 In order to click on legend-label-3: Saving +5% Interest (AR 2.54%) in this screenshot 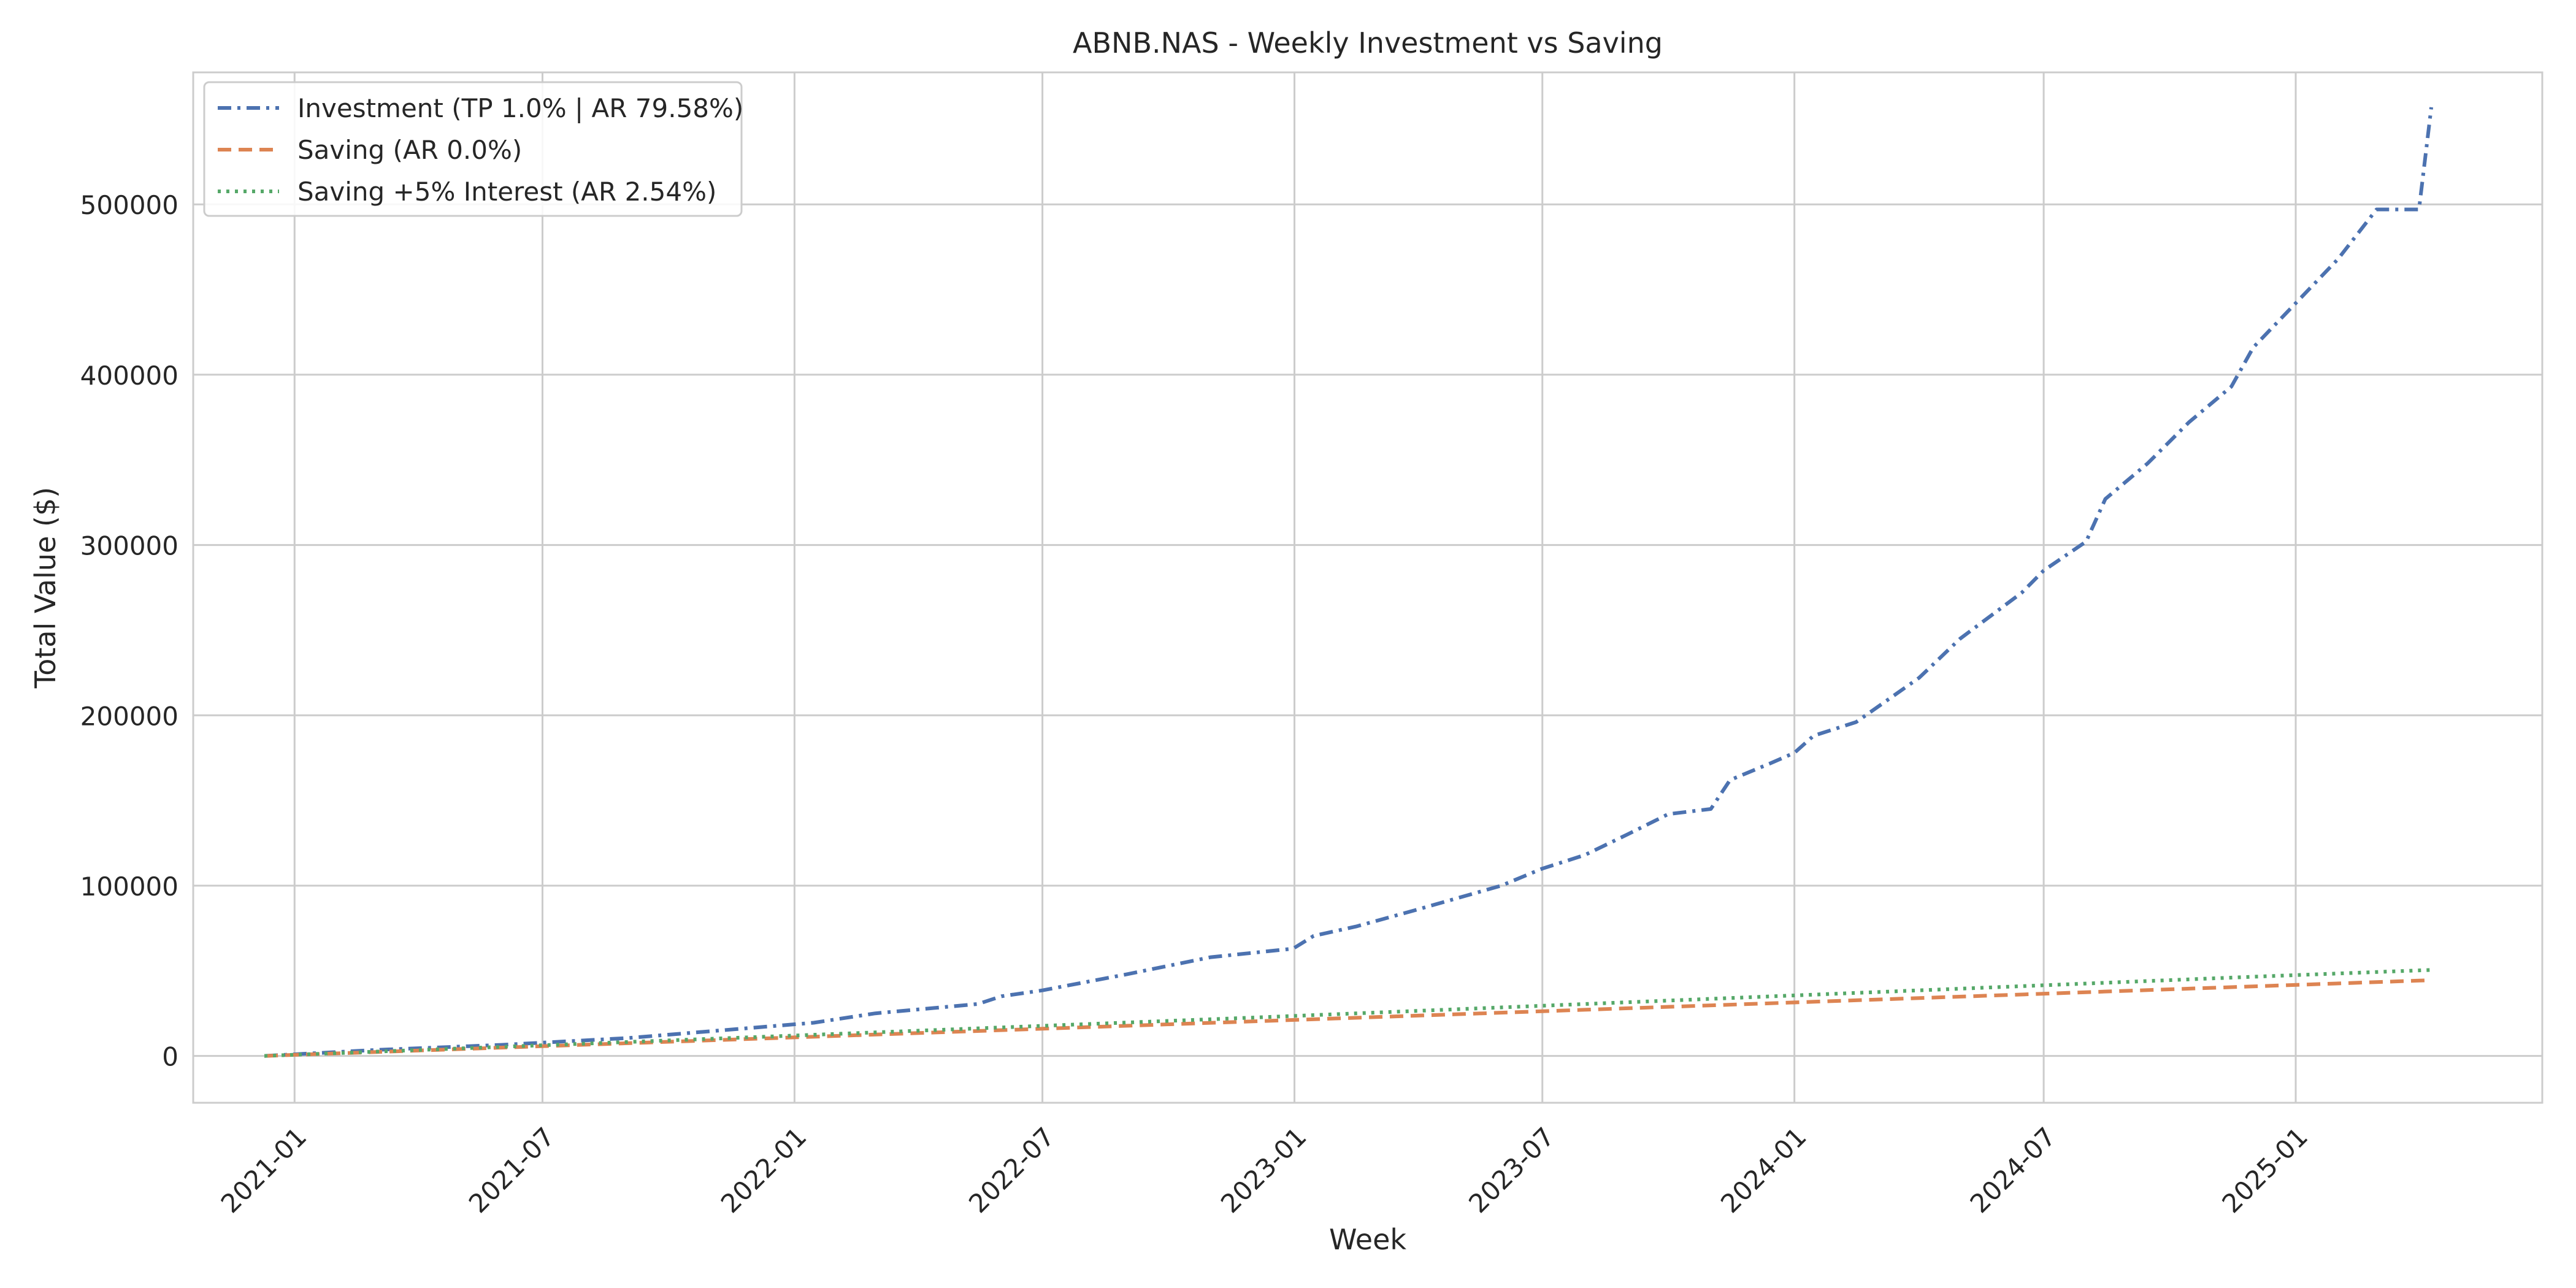, I will do `click(506, 192)`.